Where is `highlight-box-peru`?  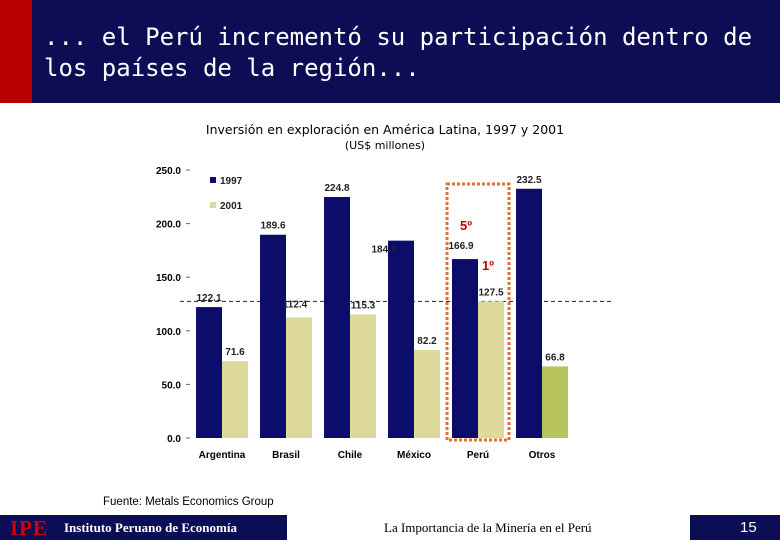
highlight-box-peru is located at coordinates (478, 312).